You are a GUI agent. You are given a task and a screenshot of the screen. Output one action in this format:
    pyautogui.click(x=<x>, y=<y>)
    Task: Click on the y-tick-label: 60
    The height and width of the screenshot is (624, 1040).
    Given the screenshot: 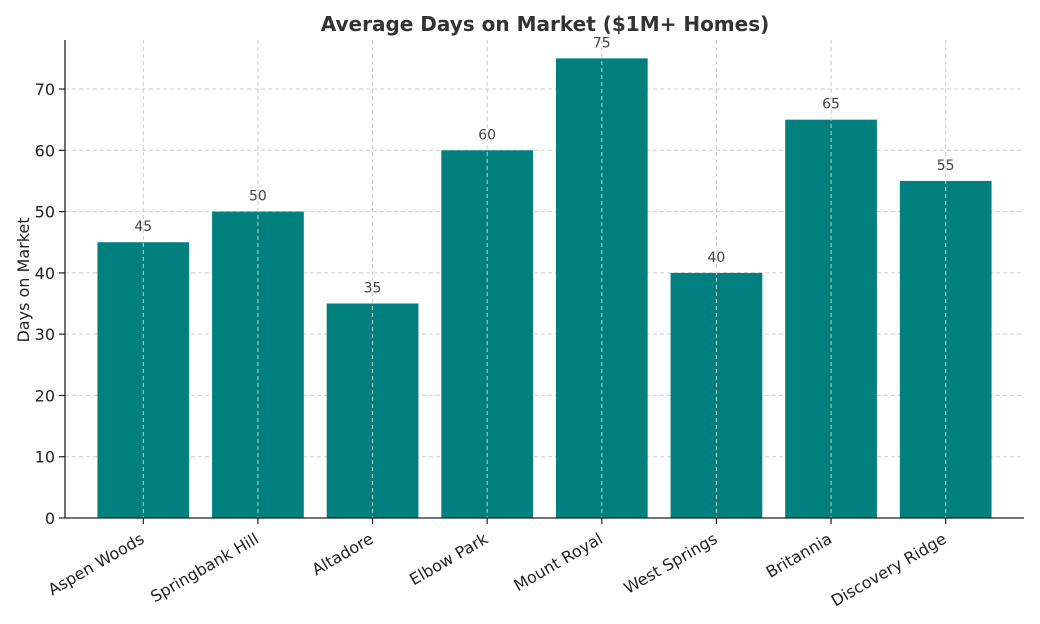 What is the action you would take?
    pyautogui.click(x=45, y=150)
    